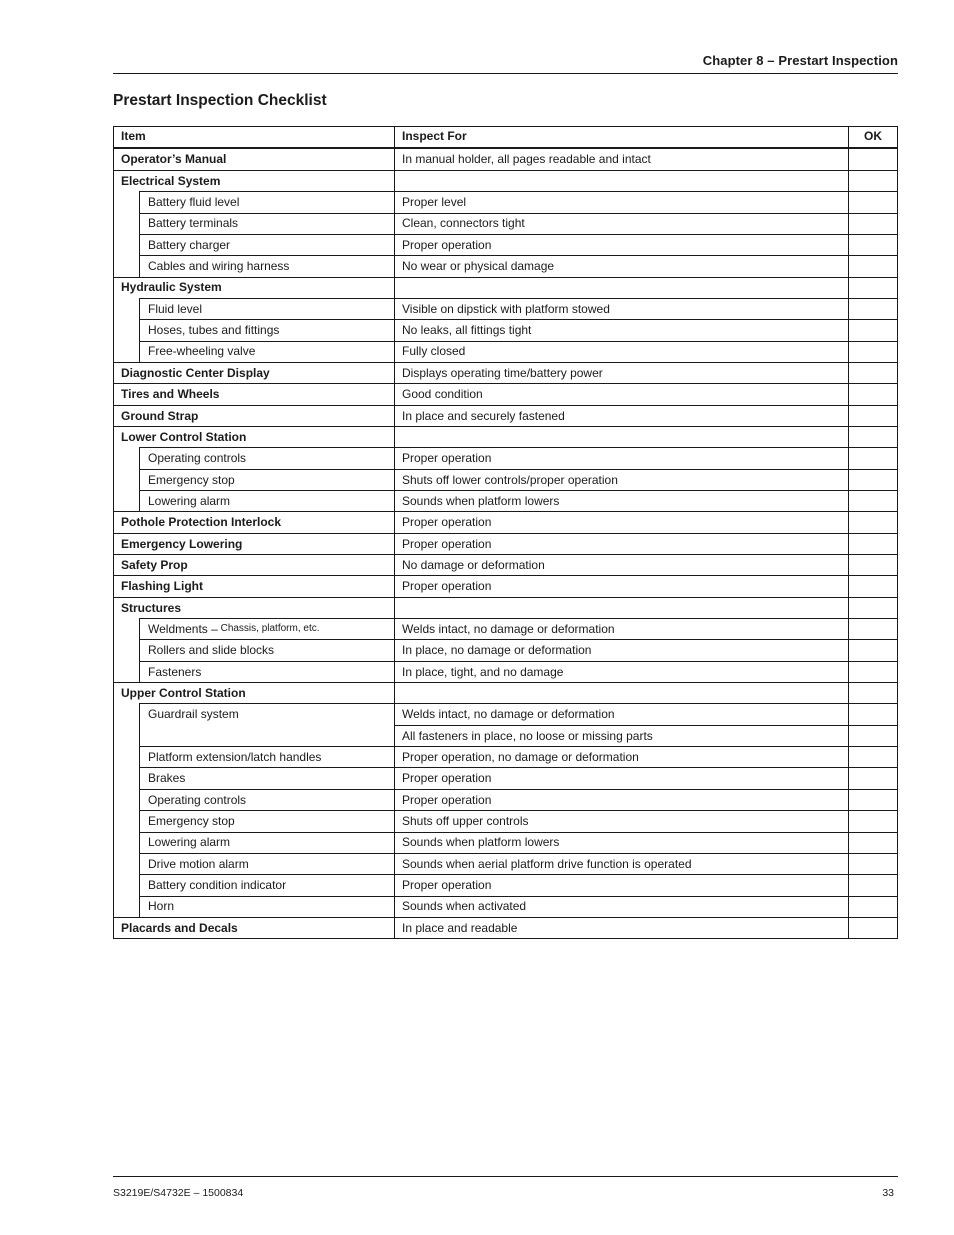  Describe the element at coordinates (621, 671) in the screenshot. I see `inspect-for-cell: In place, tight, and no damage` at that location.